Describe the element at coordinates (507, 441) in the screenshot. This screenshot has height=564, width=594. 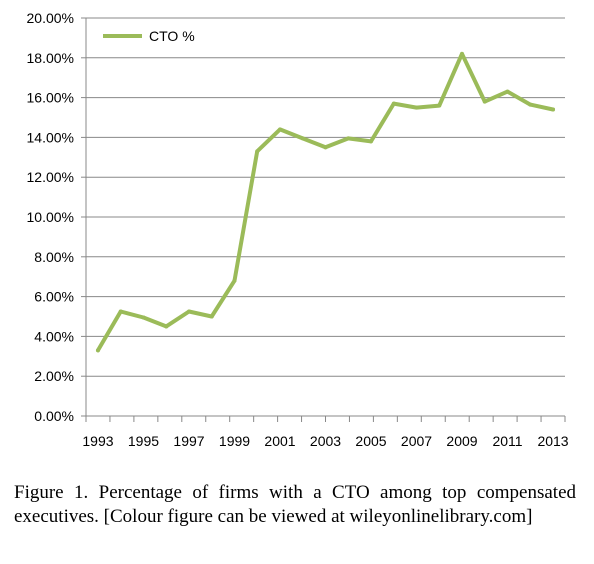
I see `x-tick-label: 2011` at that location.